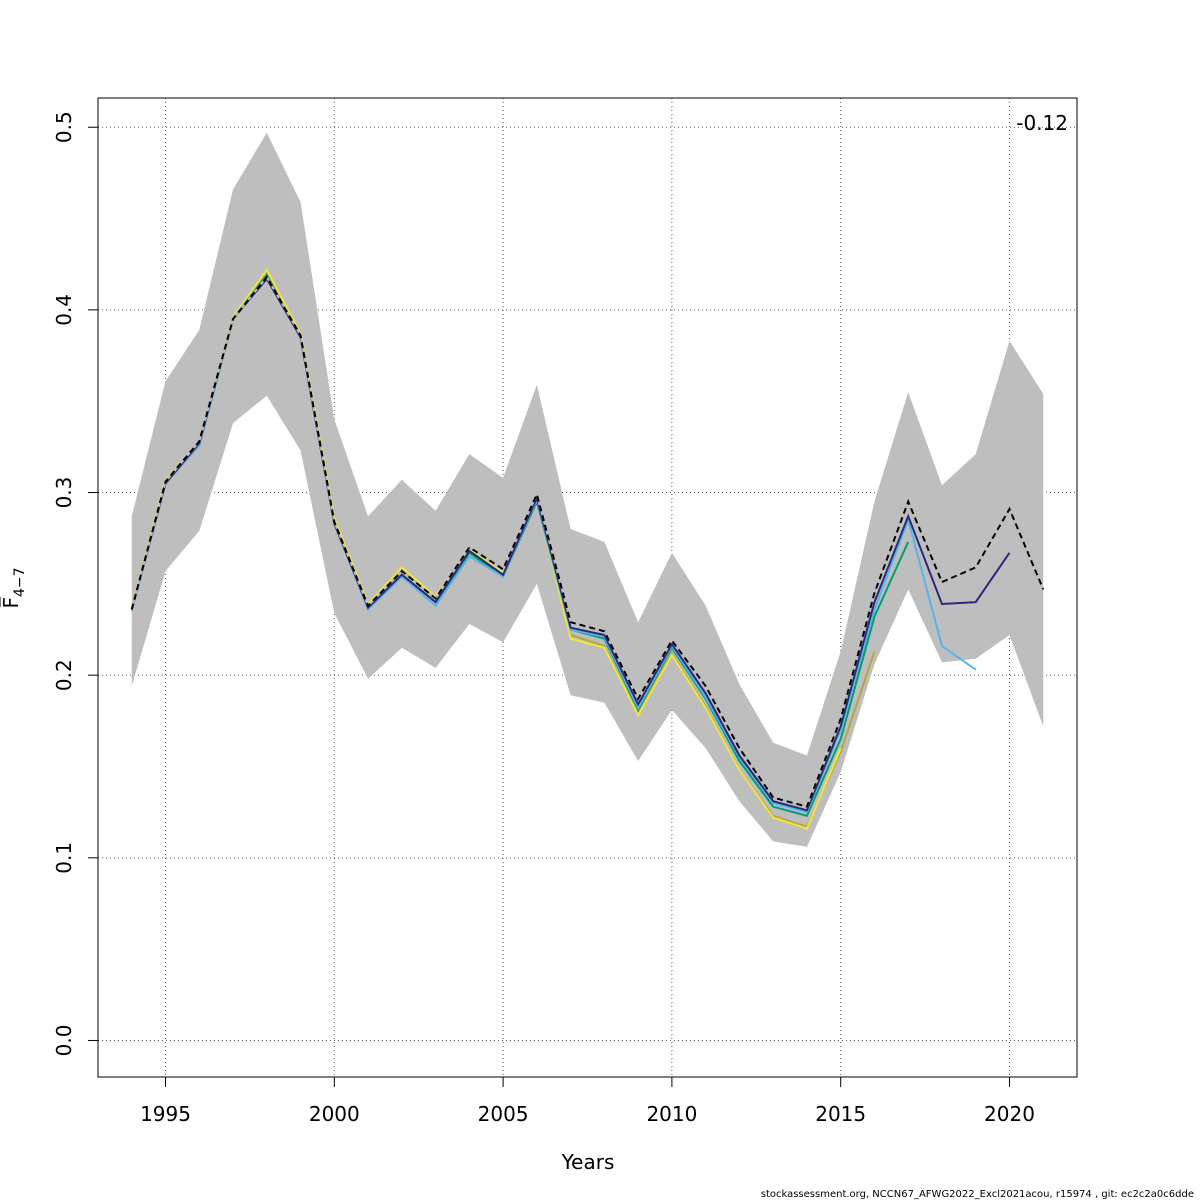 Image resolution: width=1200 pixels, height=1200 pixels. Describe the element at coordinates (840, 1114) in the screenshot. I see `x-tick-label-4: 2015` at that location.